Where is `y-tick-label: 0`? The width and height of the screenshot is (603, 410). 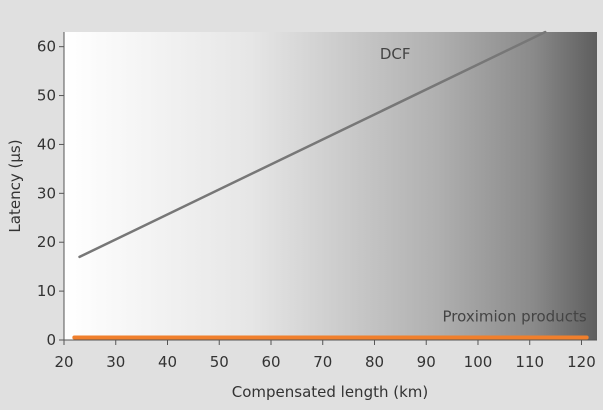
y-tick-label: 0 is located at coordinates (51, 340).